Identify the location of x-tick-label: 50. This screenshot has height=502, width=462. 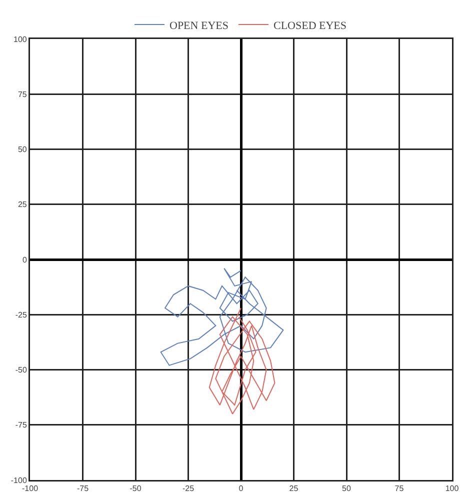
(347, 489).